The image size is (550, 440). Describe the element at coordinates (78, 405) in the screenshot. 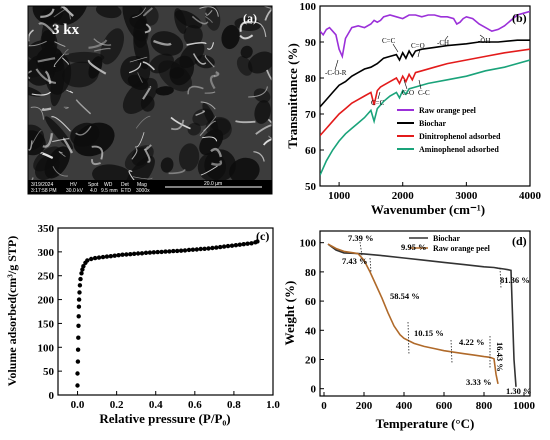

I see `isotherm-xtick-label: 0.0` at that location.